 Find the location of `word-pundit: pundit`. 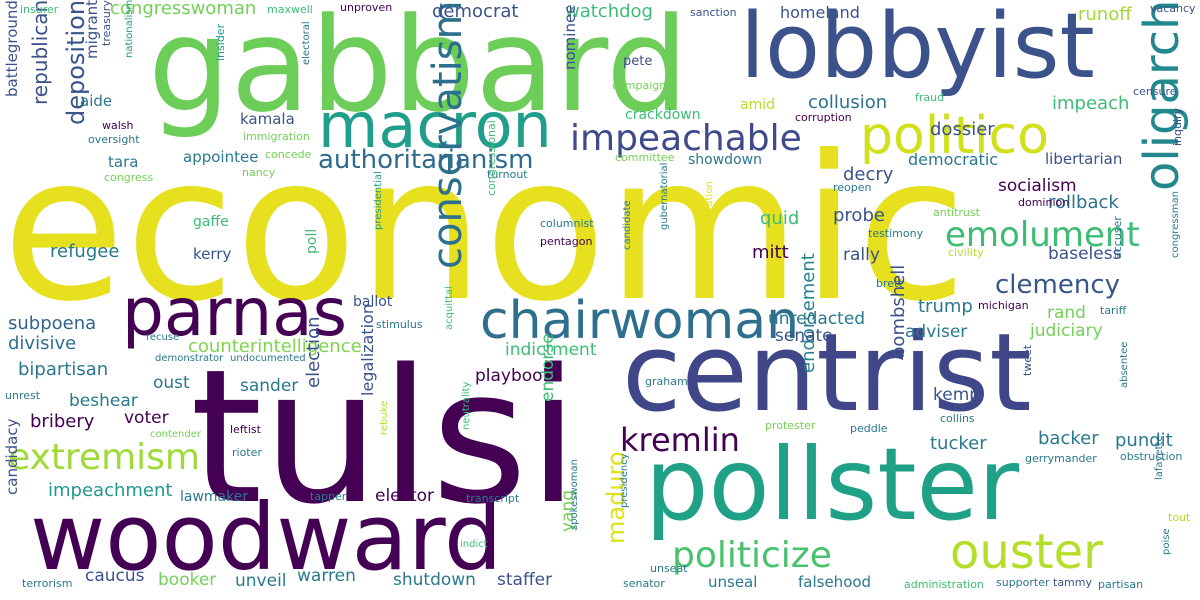

word-pundit: pundit is located at coordinates (1144, 440).